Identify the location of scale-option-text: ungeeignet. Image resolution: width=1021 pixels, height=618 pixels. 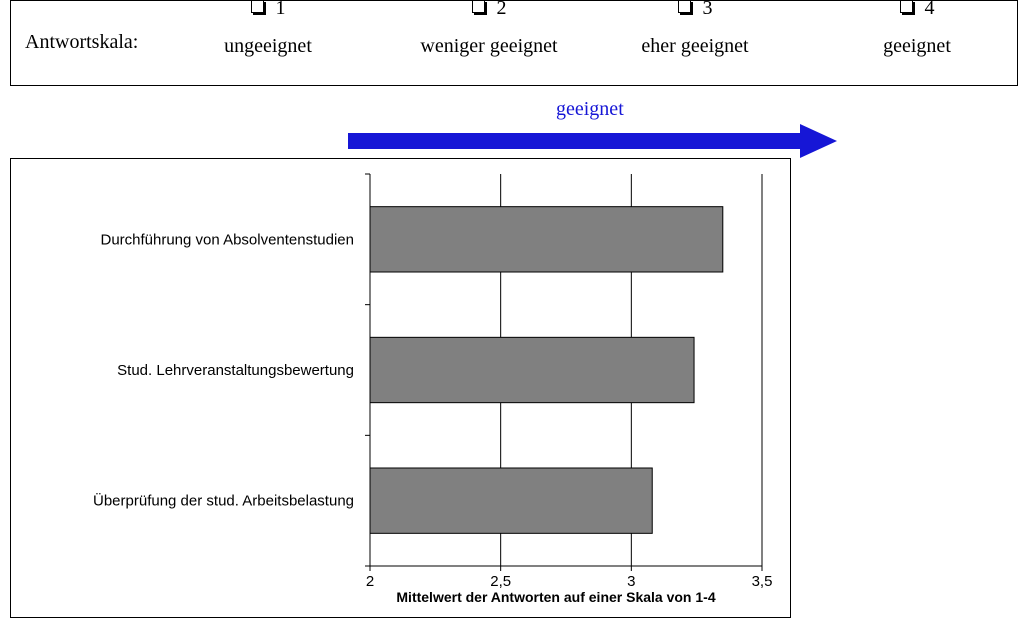
(268, 46).